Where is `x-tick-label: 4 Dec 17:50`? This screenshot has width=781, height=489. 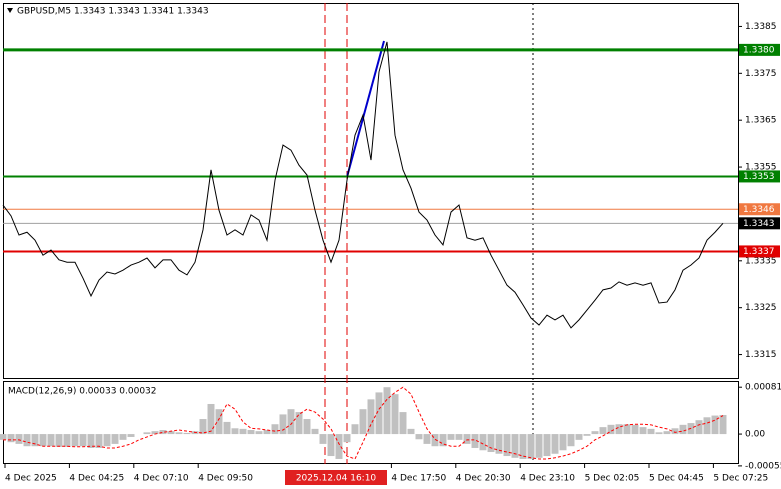
x-tick-label: 4 Dec 17:50 is located at coordinates (418, 479).